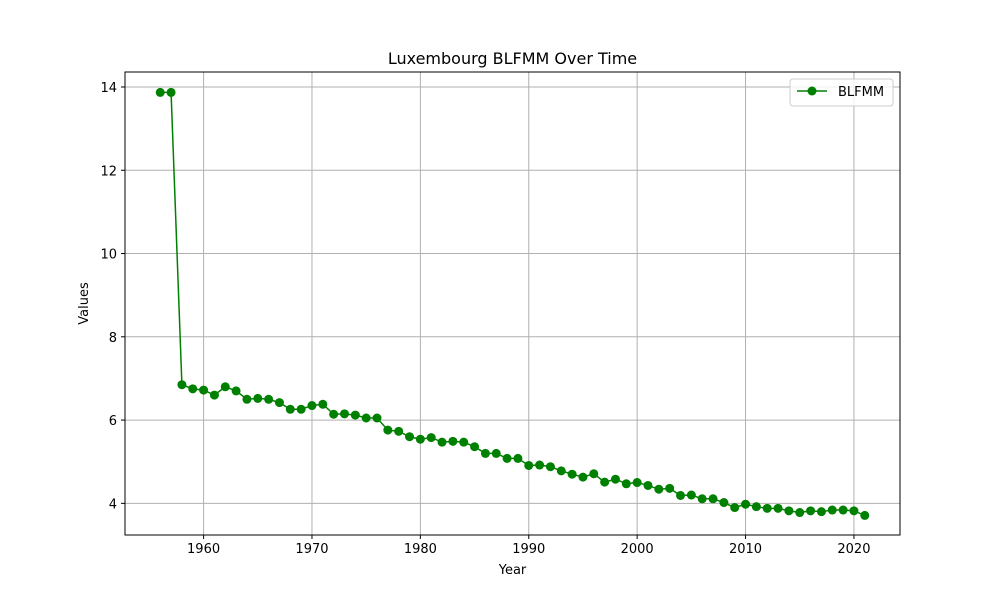 The width and height of the screenshot is (1000, 600). What do you see at coordinates (84, 303) in the screenshot?
I see `y-axis-label: Values` at bounding box center [84, 303].